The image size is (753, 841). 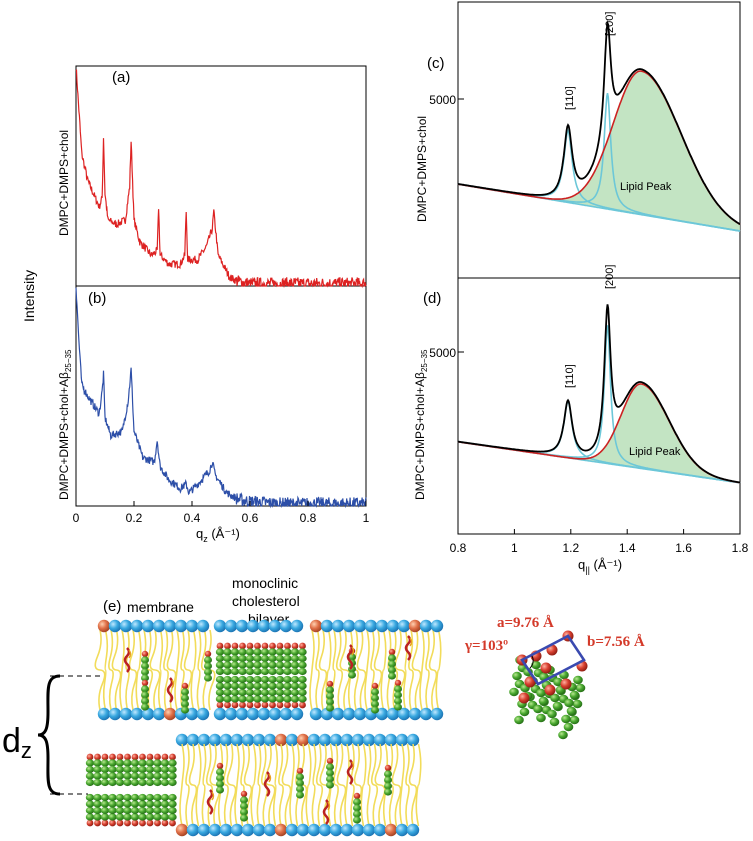 What do you see at coordinates (442, 353) in the screenshot?
I see `panel-d-ytick: 5000` at bounding box center [442, 353].